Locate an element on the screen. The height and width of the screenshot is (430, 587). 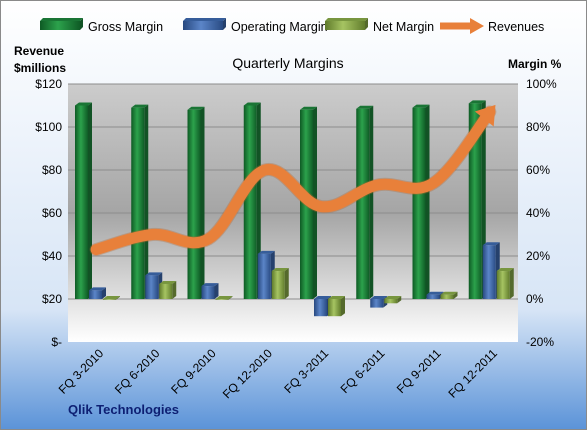
left-axis-ticks: $- $20 $40 $60 $80 $100 $120 is located at coordinates (48, 213).